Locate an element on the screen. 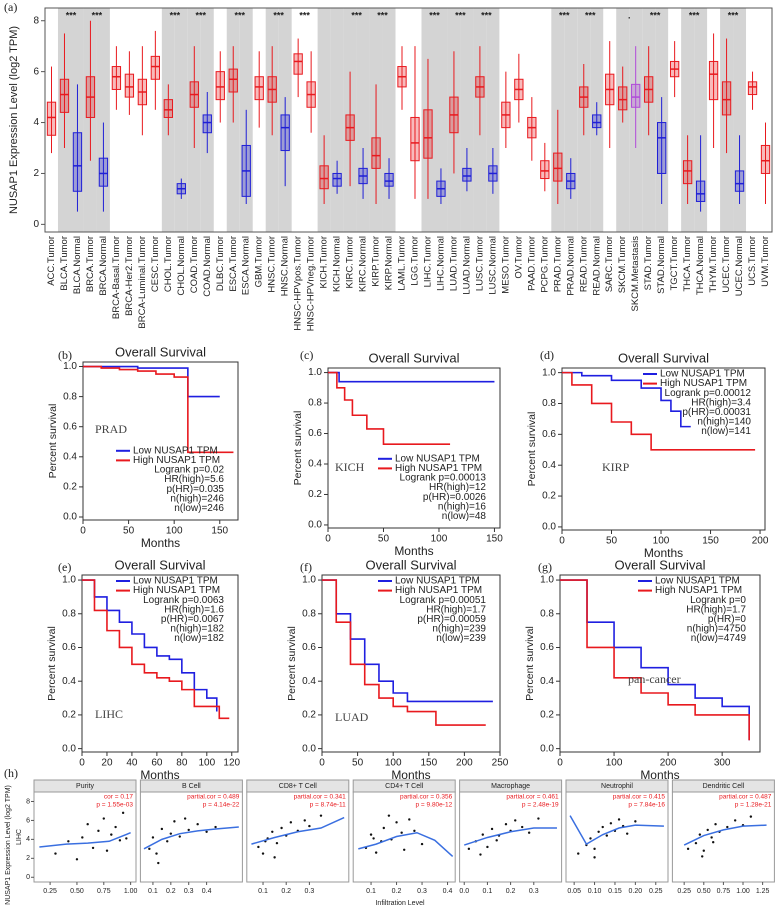 The width and height of the screenshot is (777, 910). x-tick-label: 0.05 is located at coordinates (574, 891).